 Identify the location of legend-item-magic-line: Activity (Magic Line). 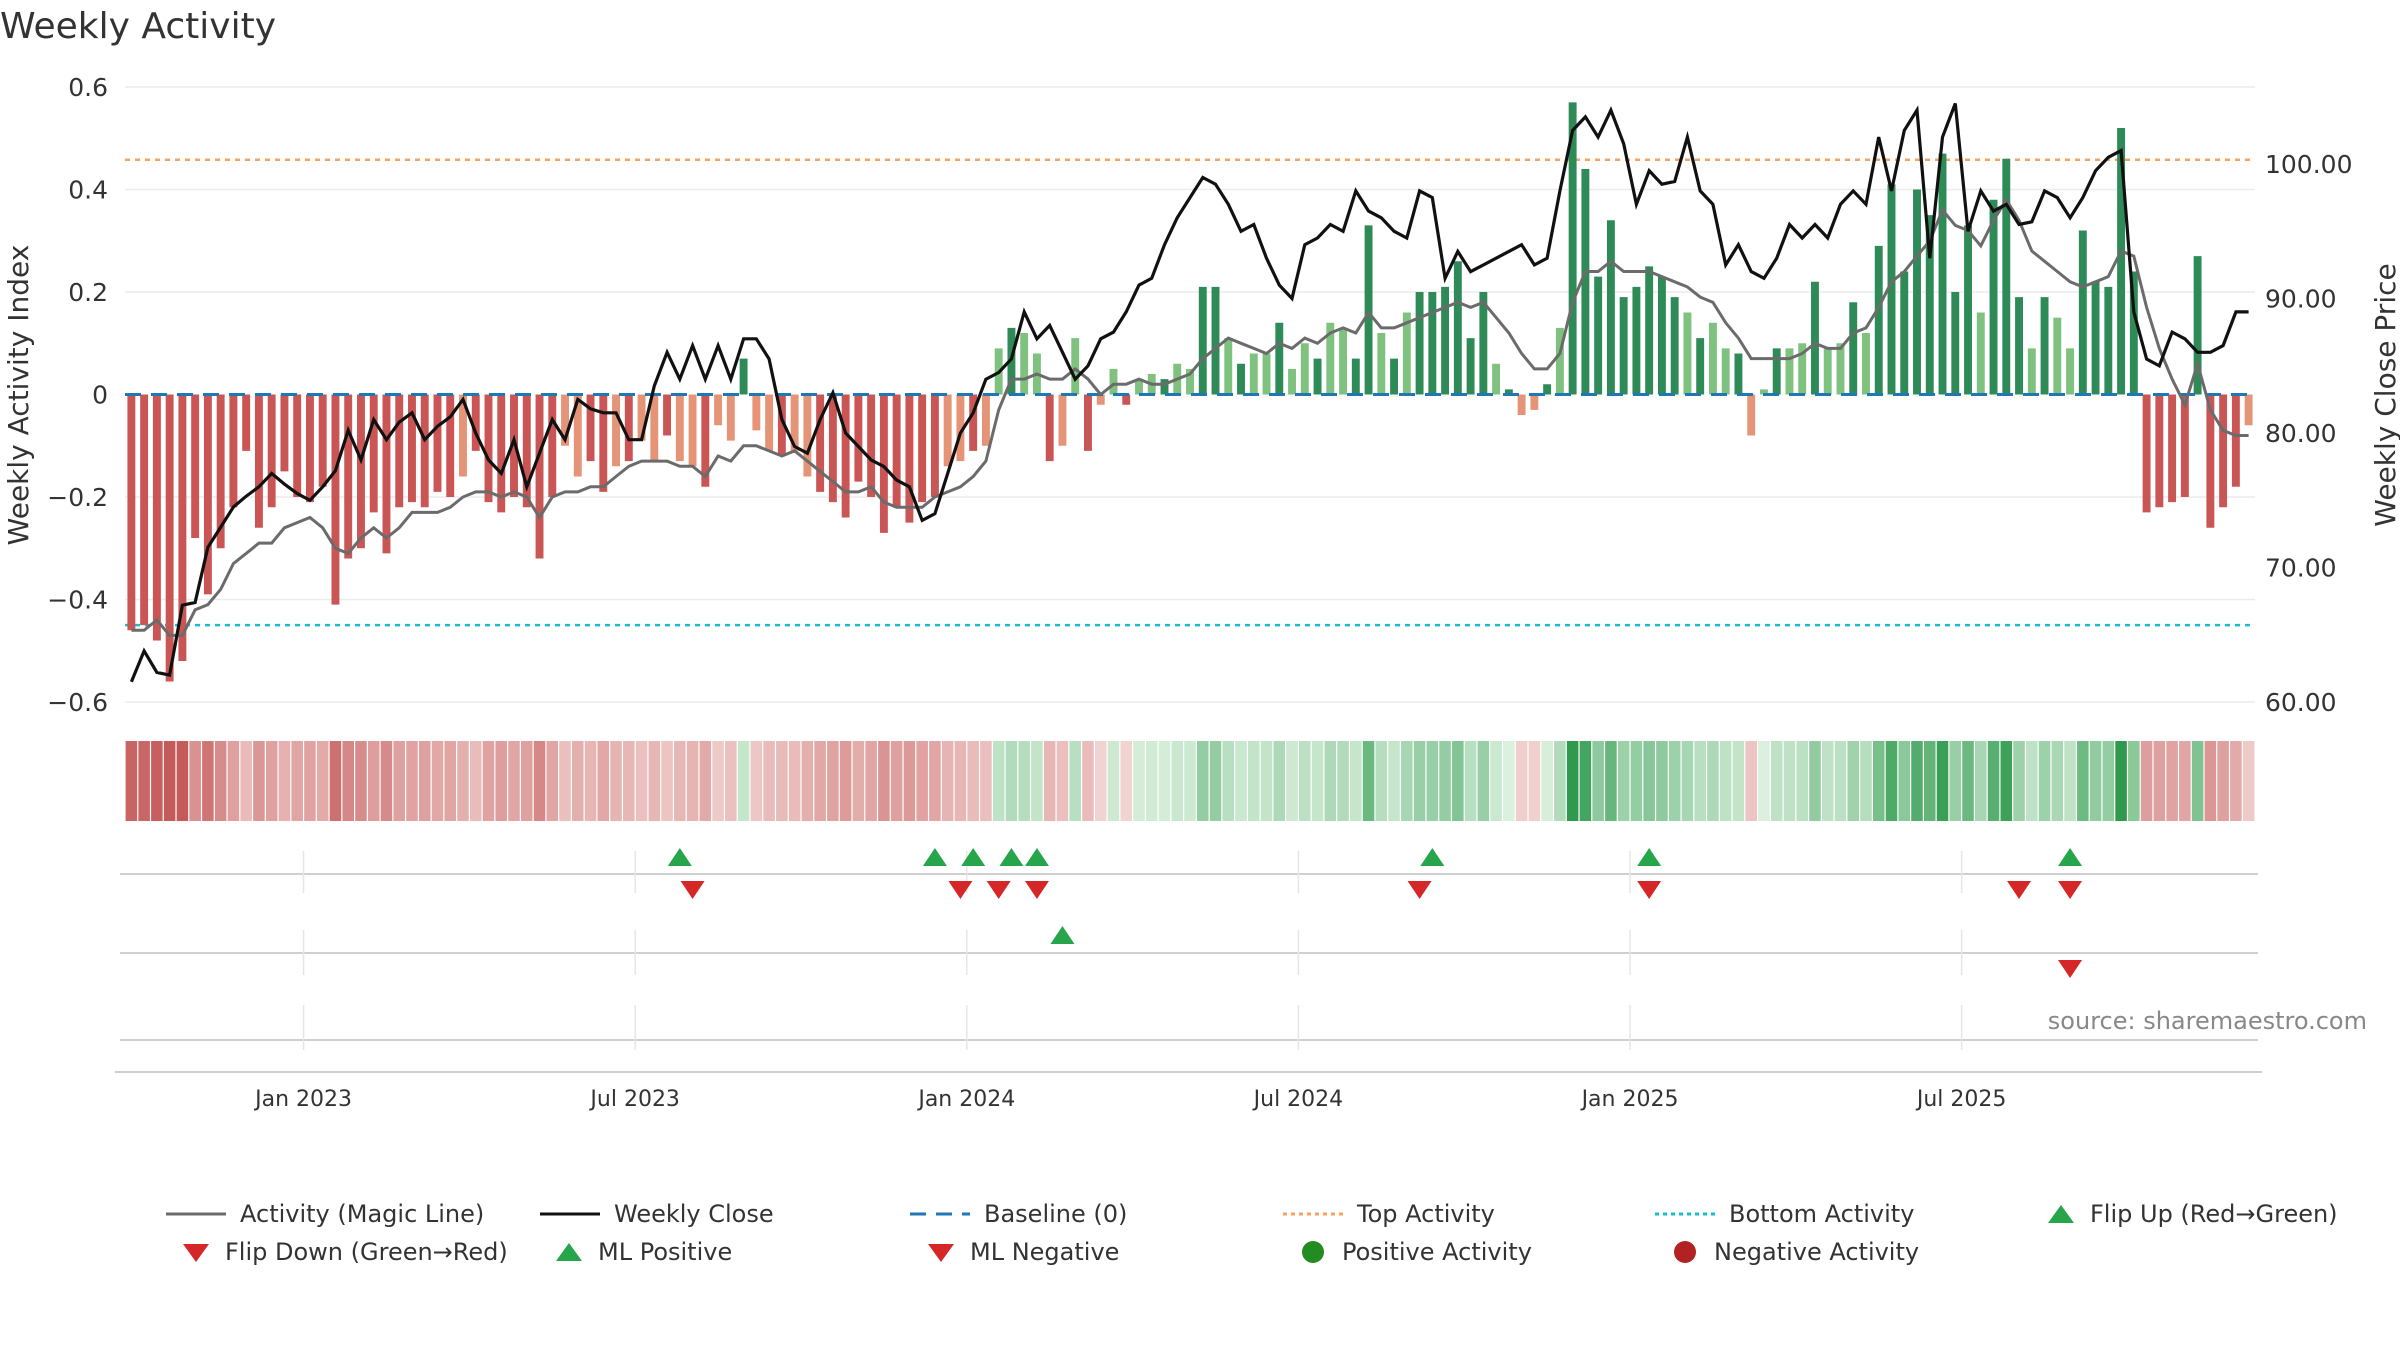
(325, 1214).